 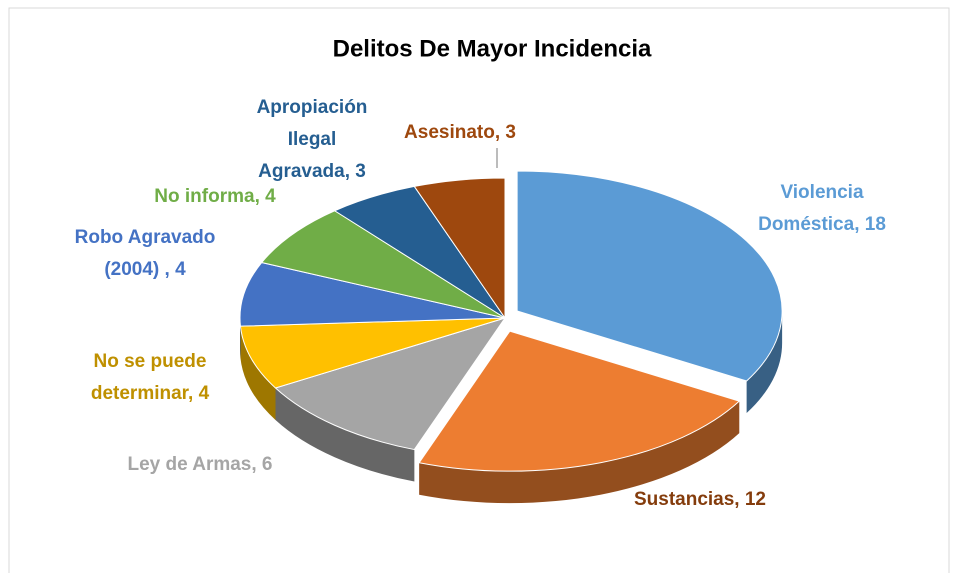 What do you see at coordinates (150, 393) in the screenshot?
I see `data-label-line: determinar, 4` at bounding box center [150, 393].